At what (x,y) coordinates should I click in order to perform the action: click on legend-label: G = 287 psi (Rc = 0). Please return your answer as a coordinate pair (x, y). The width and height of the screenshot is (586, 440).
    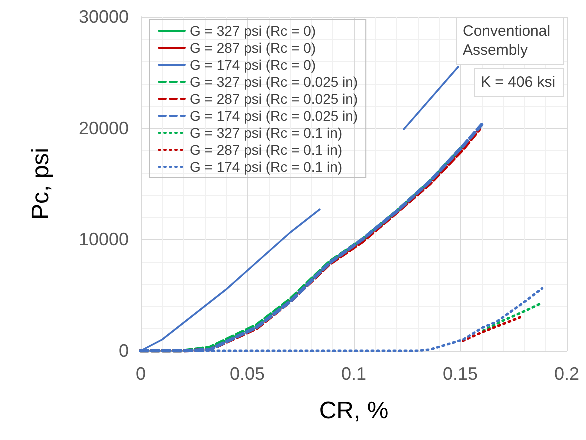
    Looking at the image, I should click on (253, 48).